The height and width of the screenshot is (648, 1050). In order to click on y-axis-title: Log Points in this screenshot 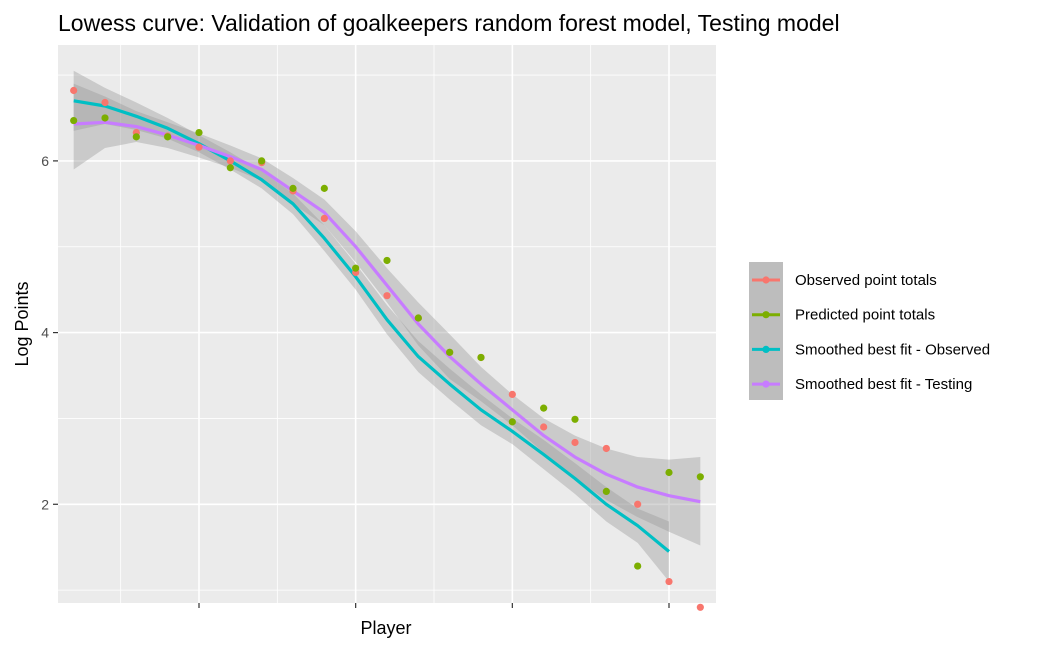, I will do `click(22, 323)`.